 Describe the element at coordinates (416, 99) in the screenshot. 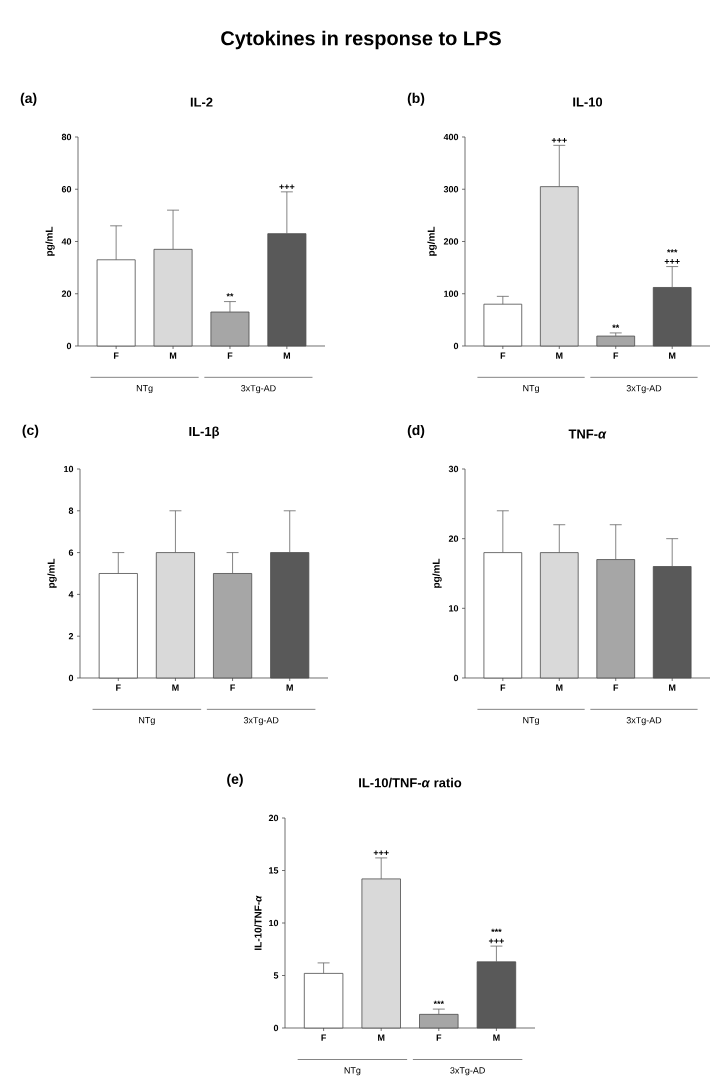

I see `text: (b)` at that location.